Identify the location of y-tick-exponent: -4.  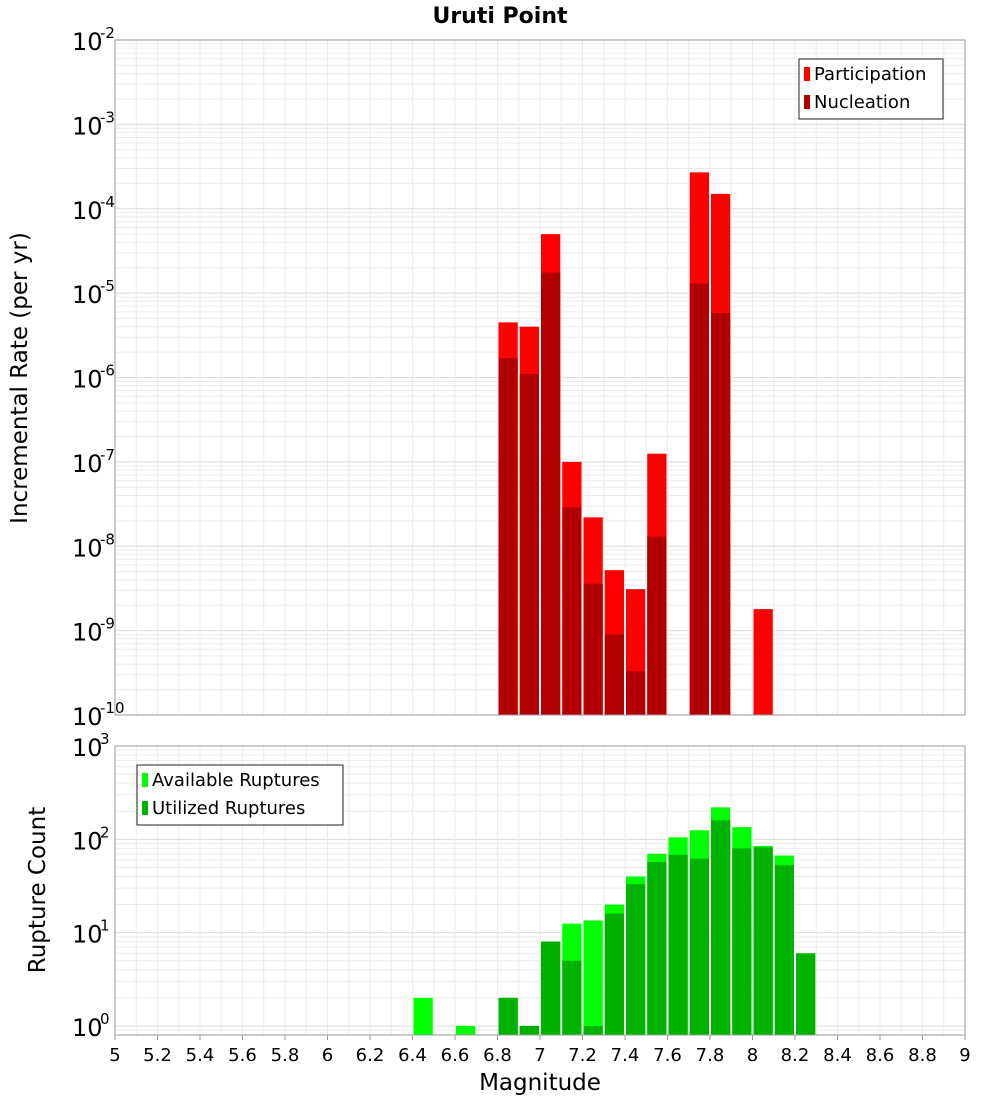
(107, 202).